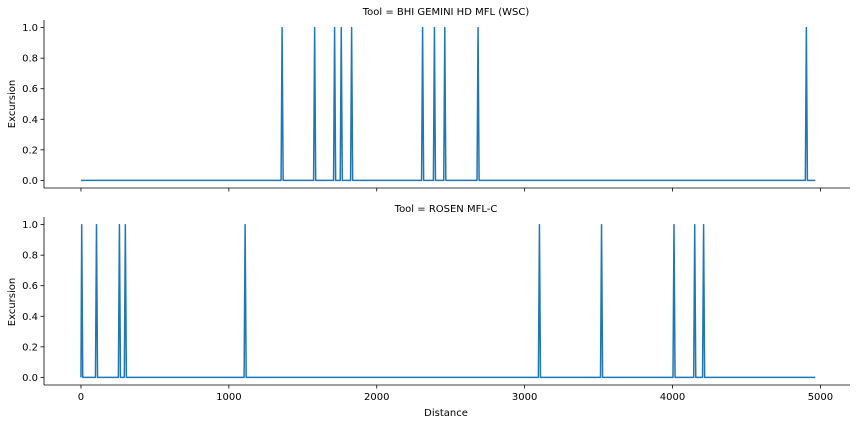 The height and width of the screenshot is (424, 856). What do you see at coordinates (12, 104) in the screenshot?
I see `panel-1-y-axis-label: Excursion` at bounding box center [12, 104].